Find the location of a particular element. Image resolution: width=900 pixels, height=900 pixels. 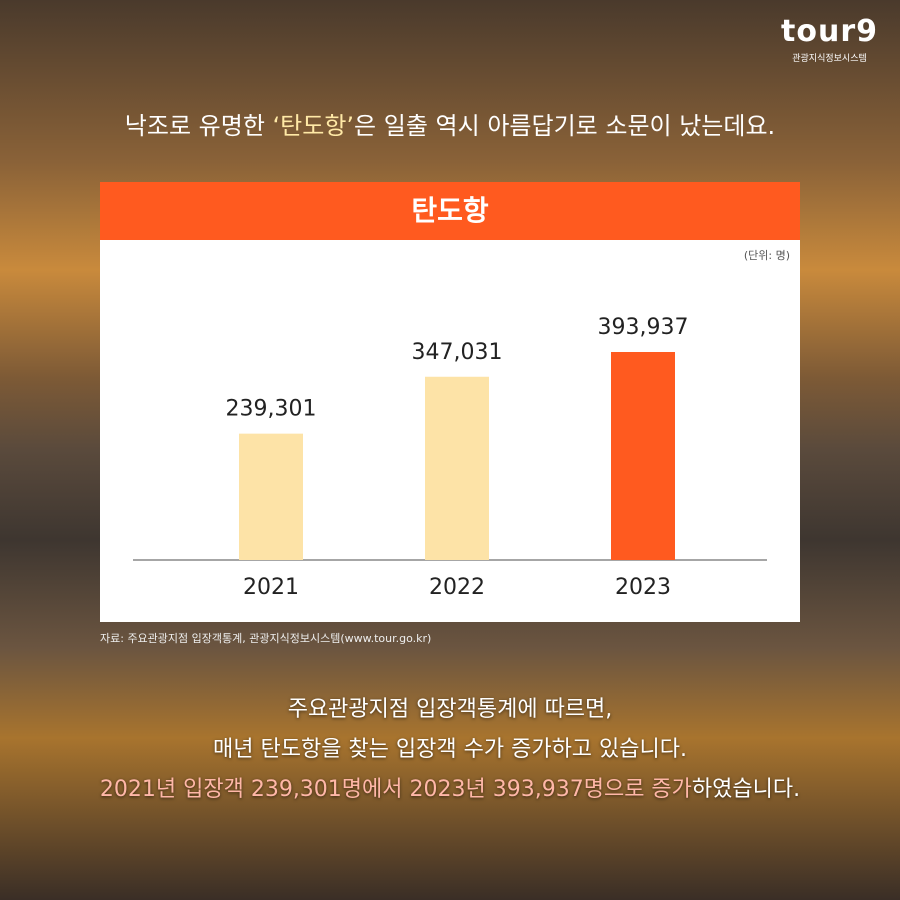

footer-line: 주요관광지점 입장객통계에 따르면, is located at coordinates (450, 710).